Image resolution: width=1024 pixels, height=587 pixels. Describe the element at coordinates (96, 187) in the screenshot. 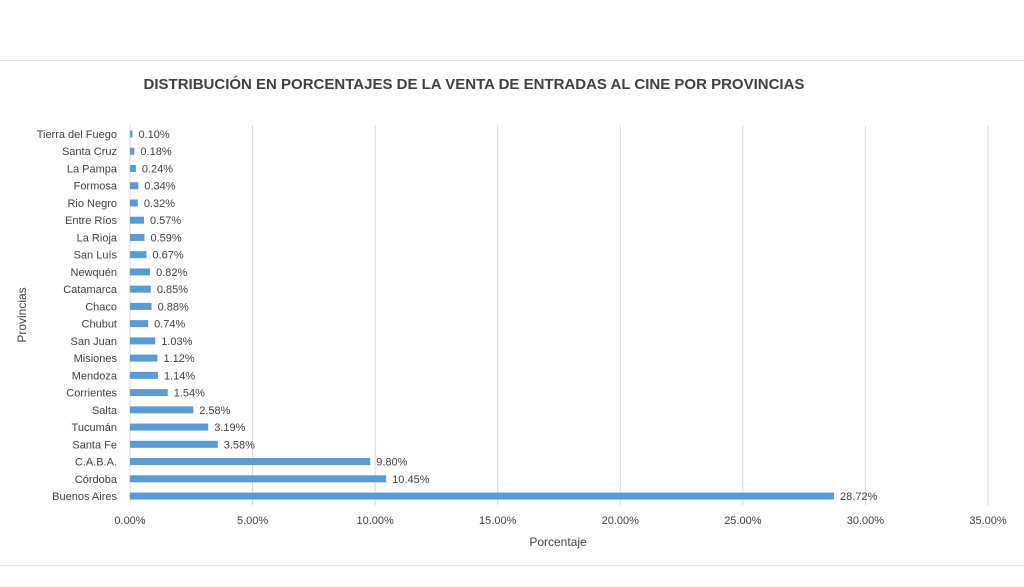

I see `category-label: Formosa` at that location.